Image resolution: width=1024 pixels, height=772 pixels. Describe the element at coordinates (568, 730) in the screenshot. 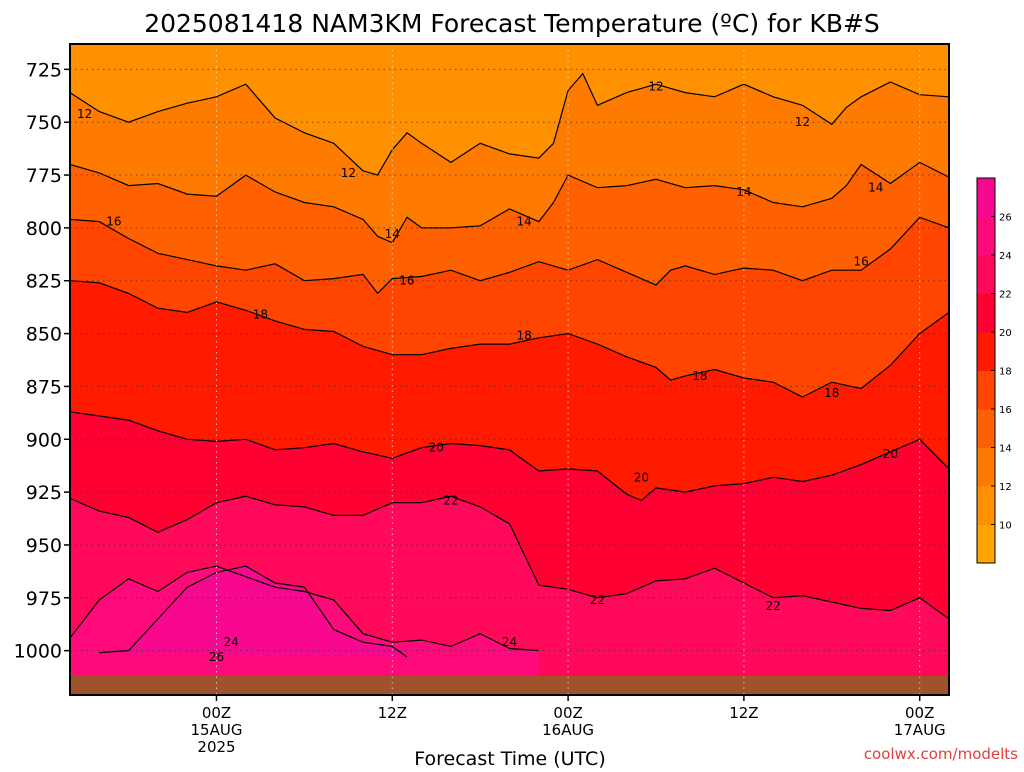

I see `x-tick-label: 16AUG` at that location.